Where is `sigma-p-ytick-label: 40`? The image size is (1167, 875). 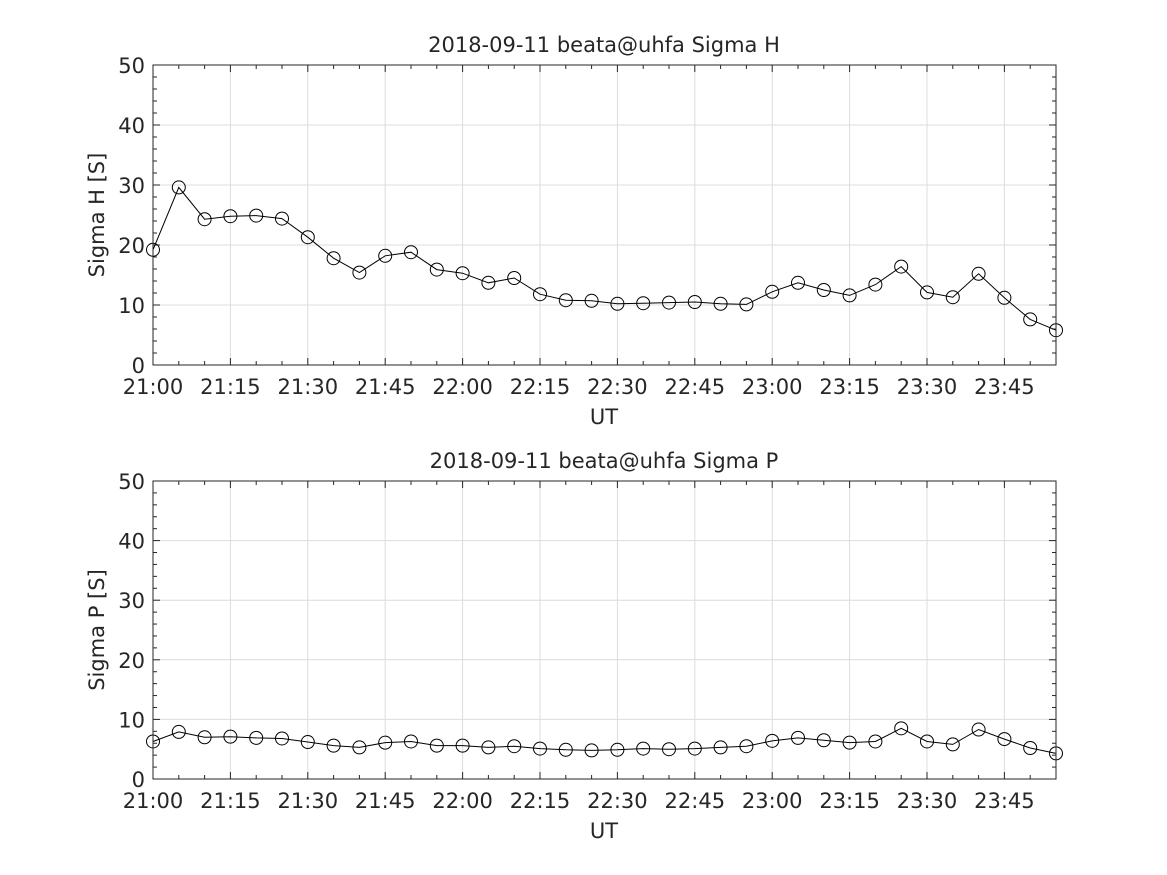
sigma-p-ytick-label: 40 is located at coordinates (131, 542).